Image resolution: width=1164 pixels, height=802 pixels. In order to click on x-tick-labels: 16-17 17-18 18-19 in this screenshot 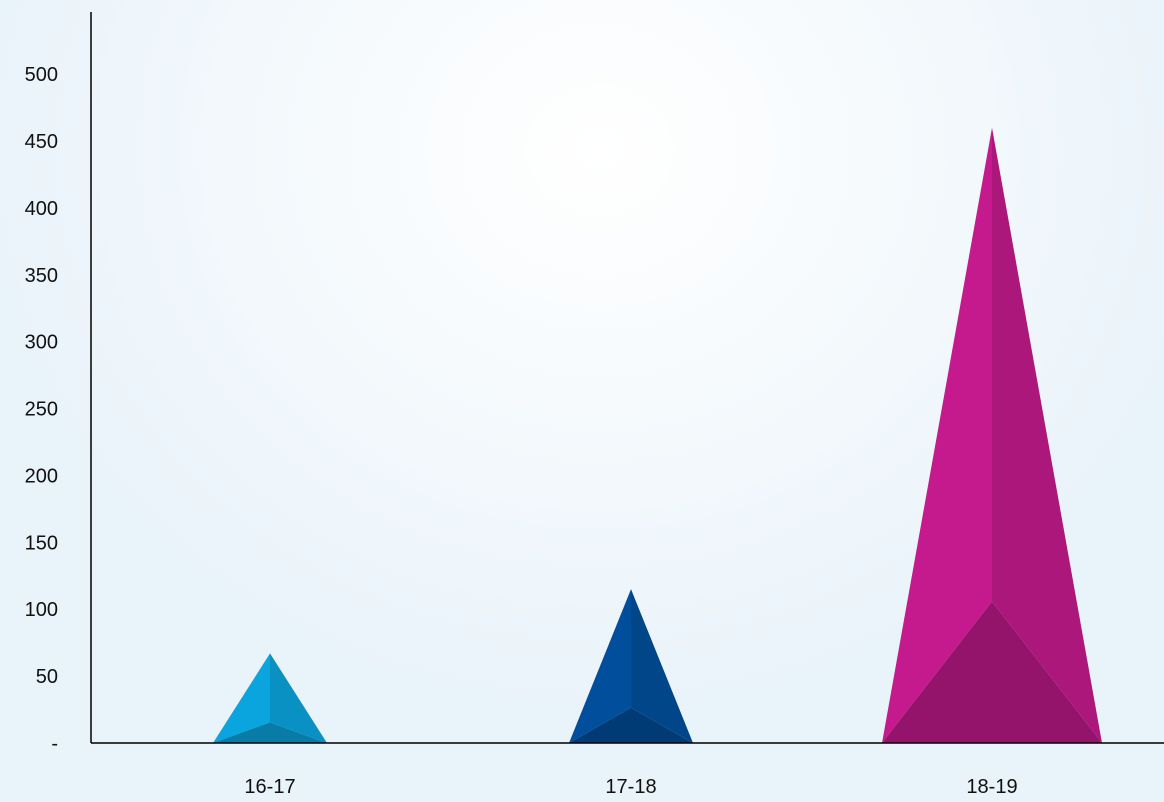, I will do `click(630, 787)`.